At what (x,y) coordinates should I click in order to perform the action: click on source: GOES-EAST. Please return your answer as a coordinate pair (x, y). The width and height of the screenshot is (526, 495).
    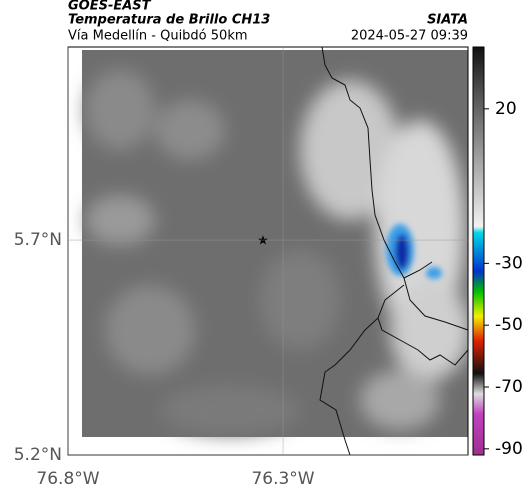
    Looking at the image, I should click on (110, 7).